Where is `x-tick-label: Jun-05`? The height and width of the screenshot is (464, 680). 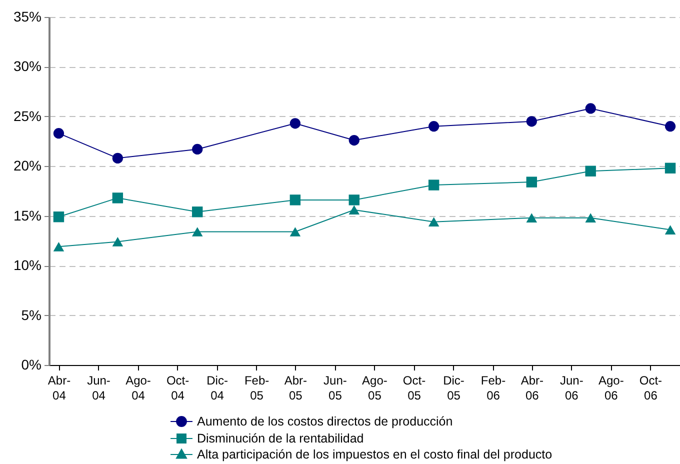
x-tick-label: Jun-05 is located at coordinates (335, 388).